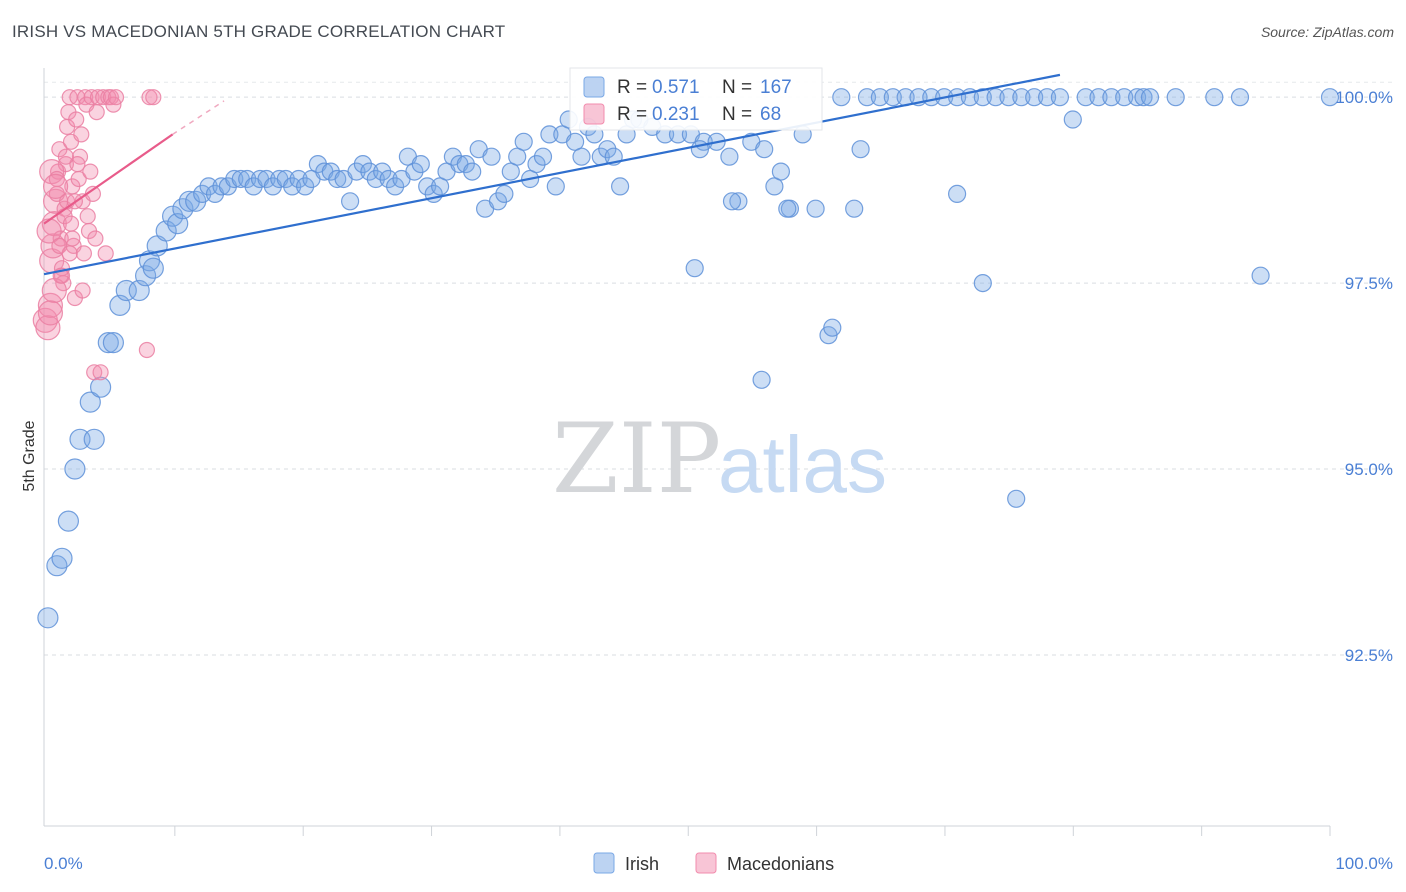 The width and height of the screenshot is (1406, 892). Describe the element at coordinates (642, 864) in the screenshot. I see `irish-legend-label: Irish` at that location.